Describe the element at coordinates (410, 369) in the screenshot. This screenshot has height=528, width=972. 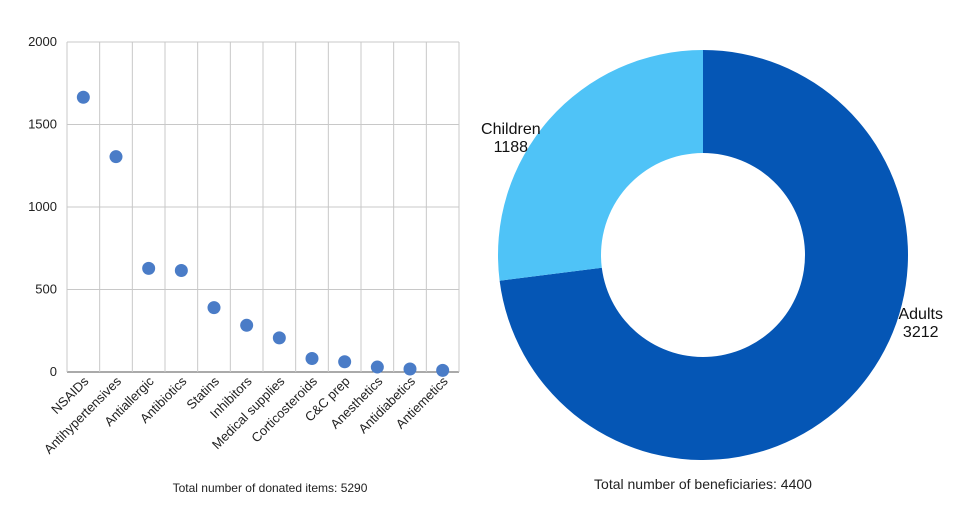
I see `scatter-point-antidiabetics` at that location.